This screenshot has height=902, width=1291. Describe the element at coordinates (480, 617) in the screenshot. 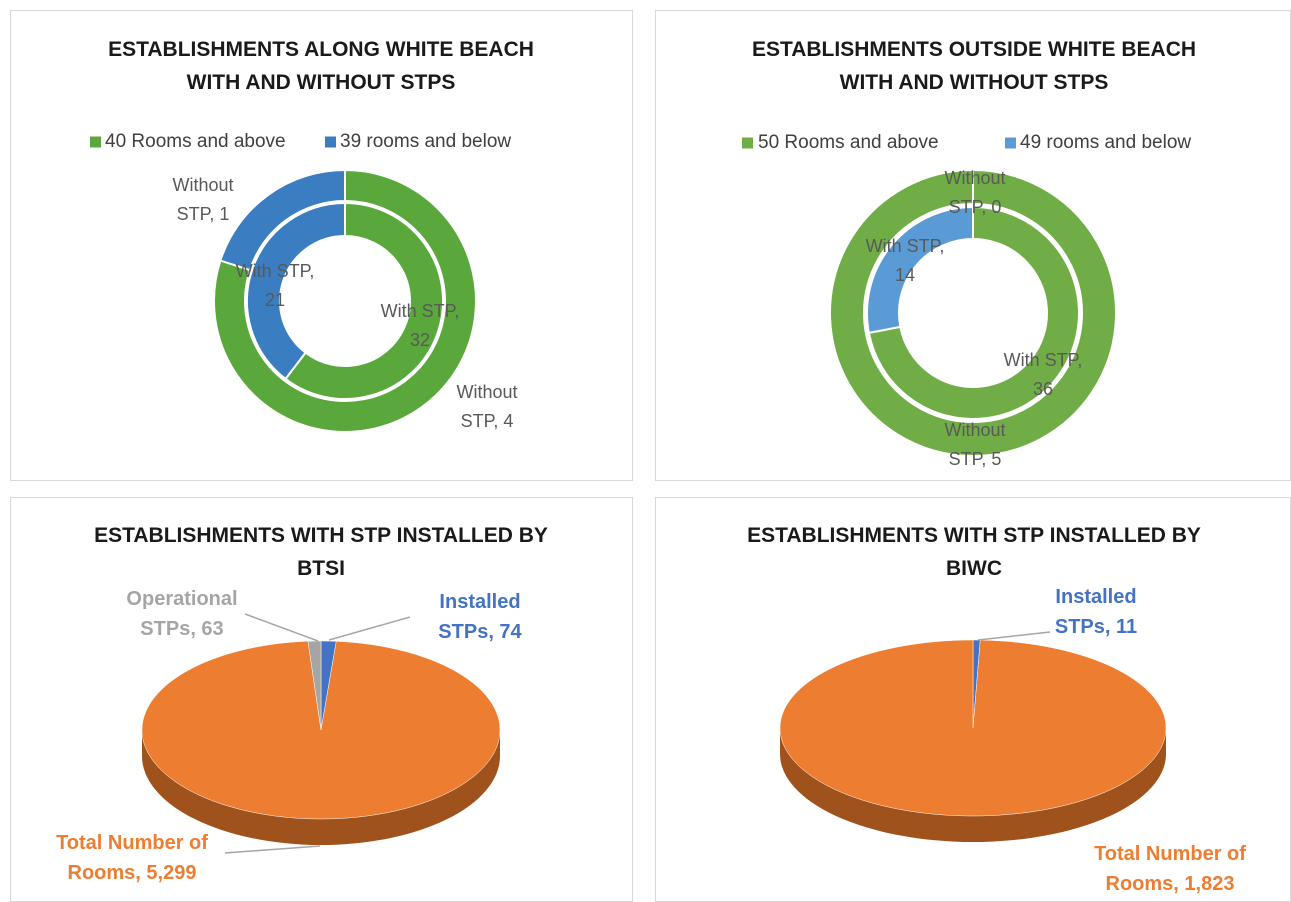

I see `data-label: Installed STPs, 74` at that location.